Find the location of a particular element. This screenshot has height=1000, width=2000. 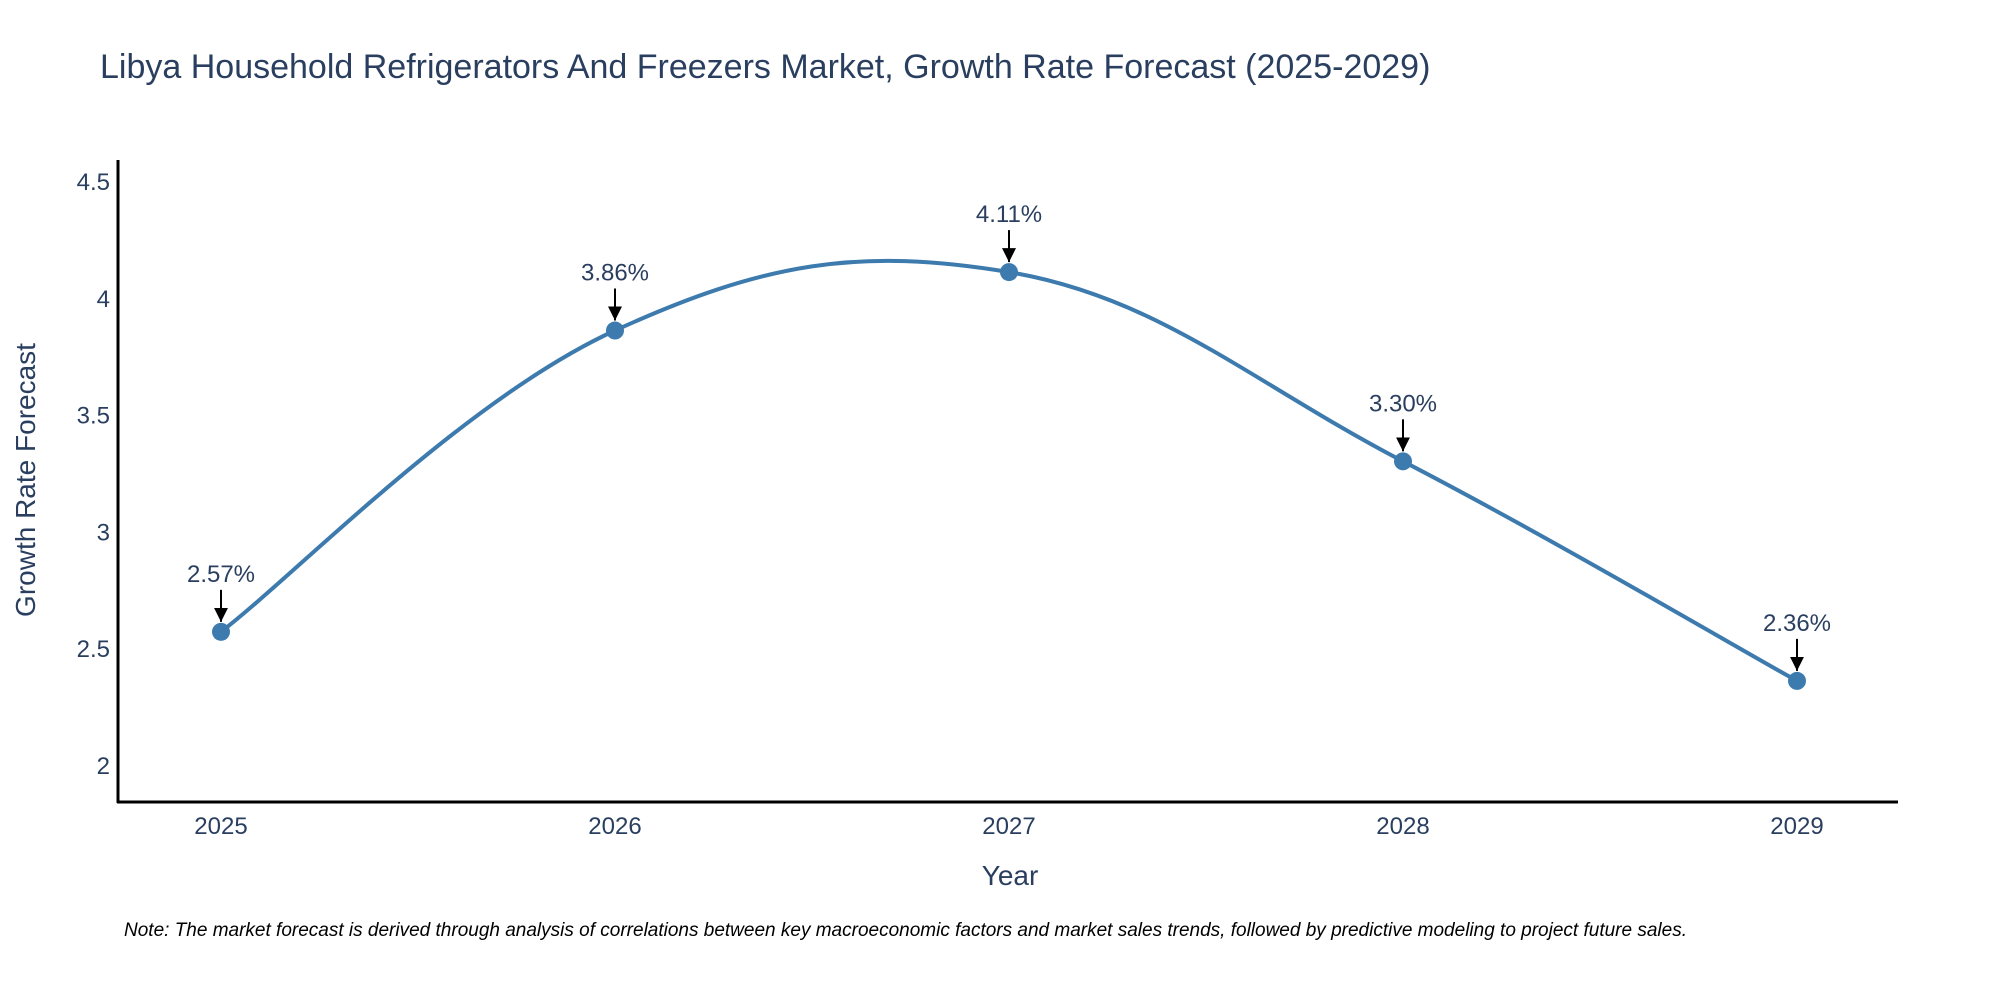

data-label: 3.30% is located at coordinates (1403, 403).